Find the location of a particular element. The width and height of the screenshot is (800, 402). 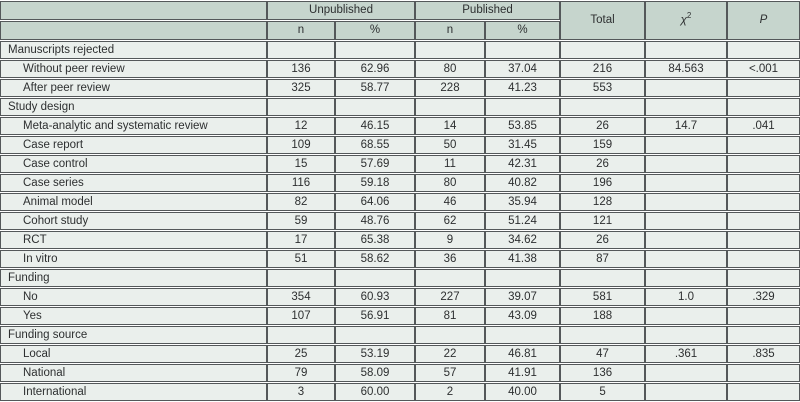

row-label: Animal model is located at coordinates (133, 202).